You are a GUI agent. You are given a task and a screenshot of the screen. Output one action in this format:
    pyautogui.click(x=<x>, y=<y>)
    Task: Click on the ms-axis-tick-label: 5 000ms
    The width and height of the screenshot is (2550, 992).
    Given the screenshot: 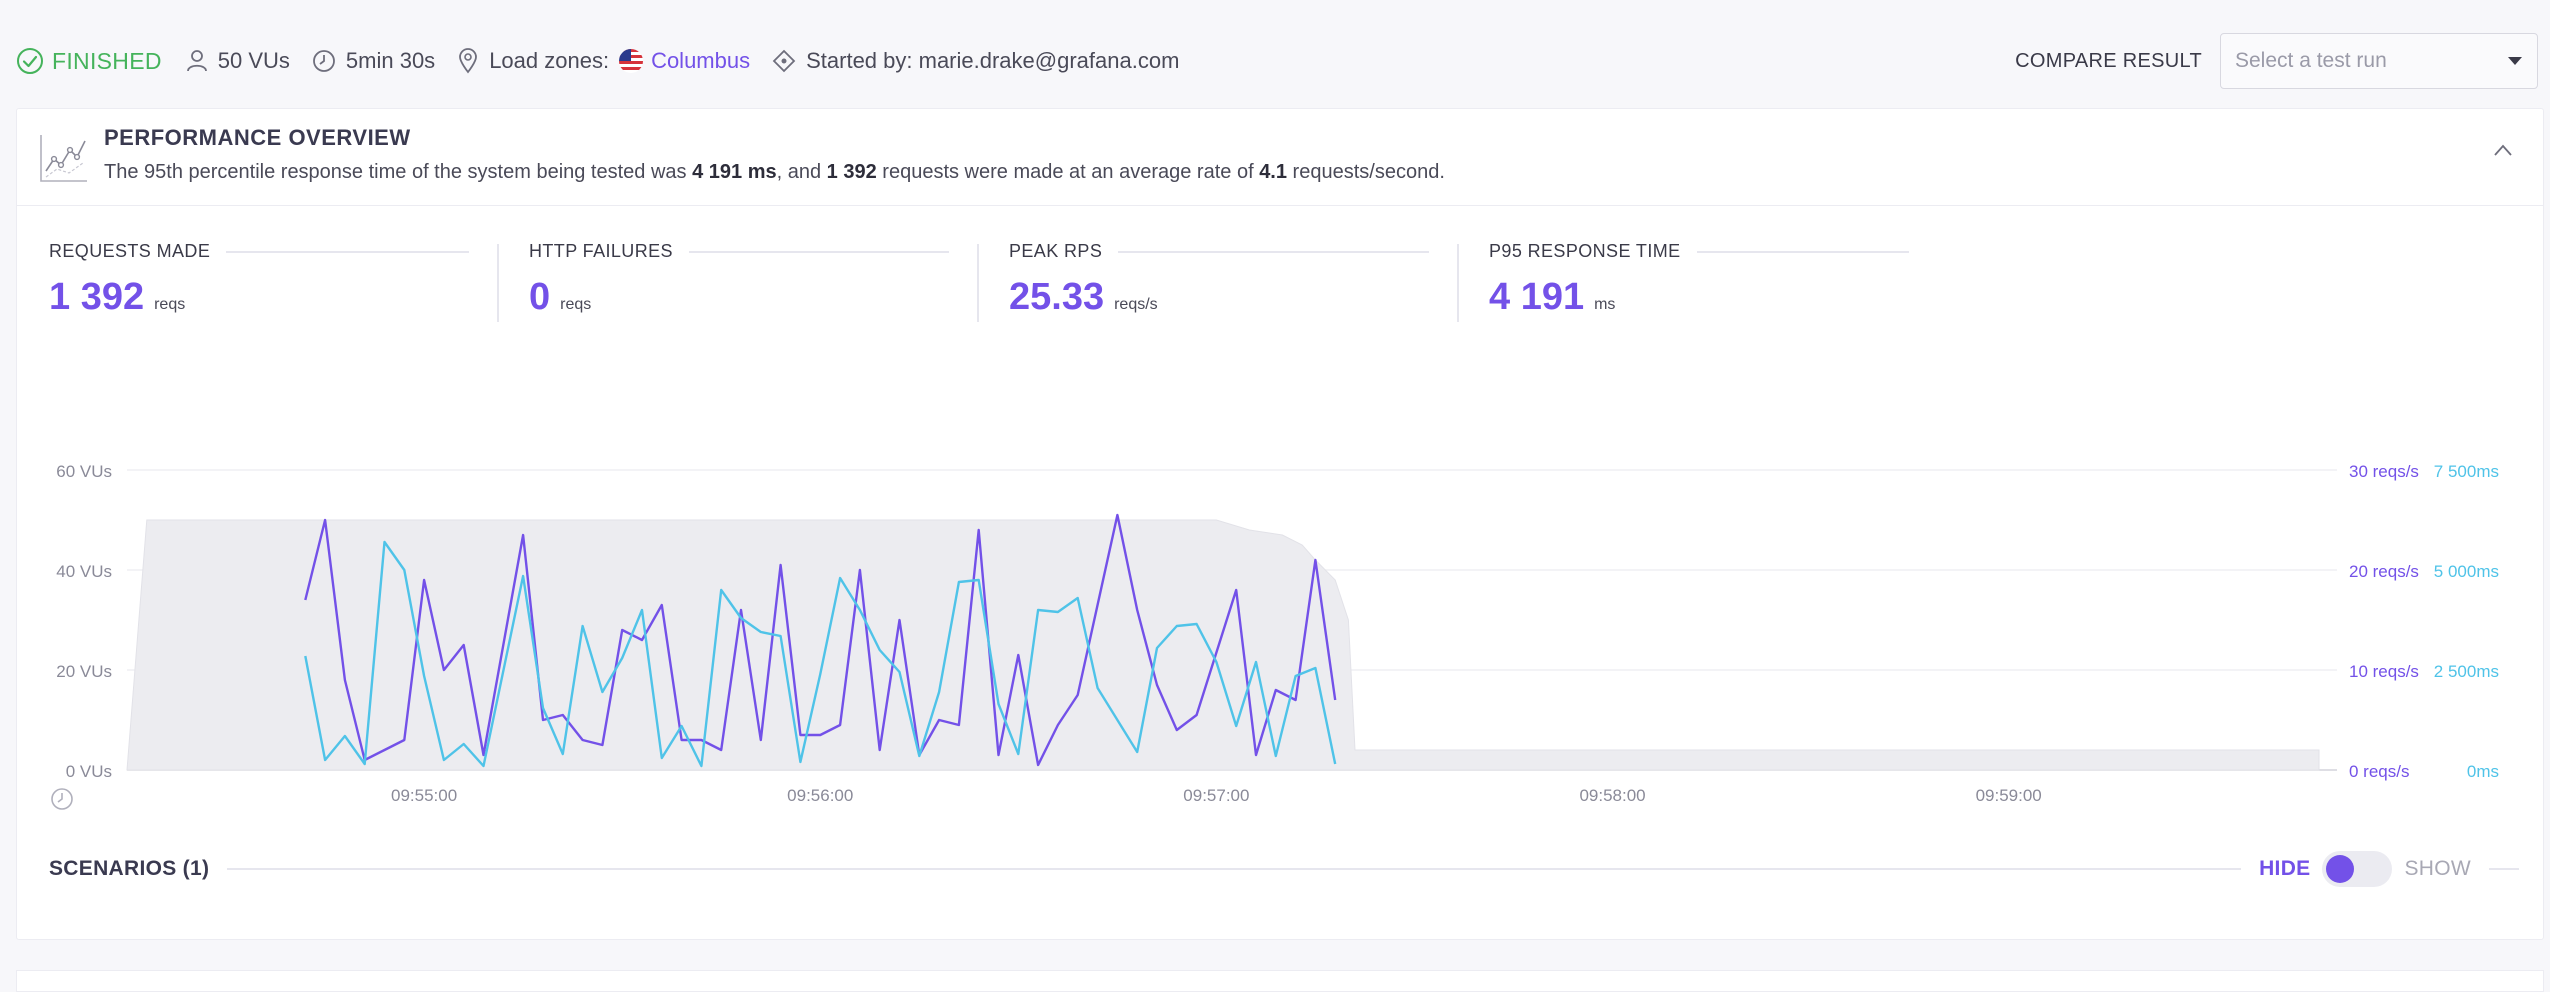 What is the action you would take?
    pyautogui.click(x=2466, y=571)
    